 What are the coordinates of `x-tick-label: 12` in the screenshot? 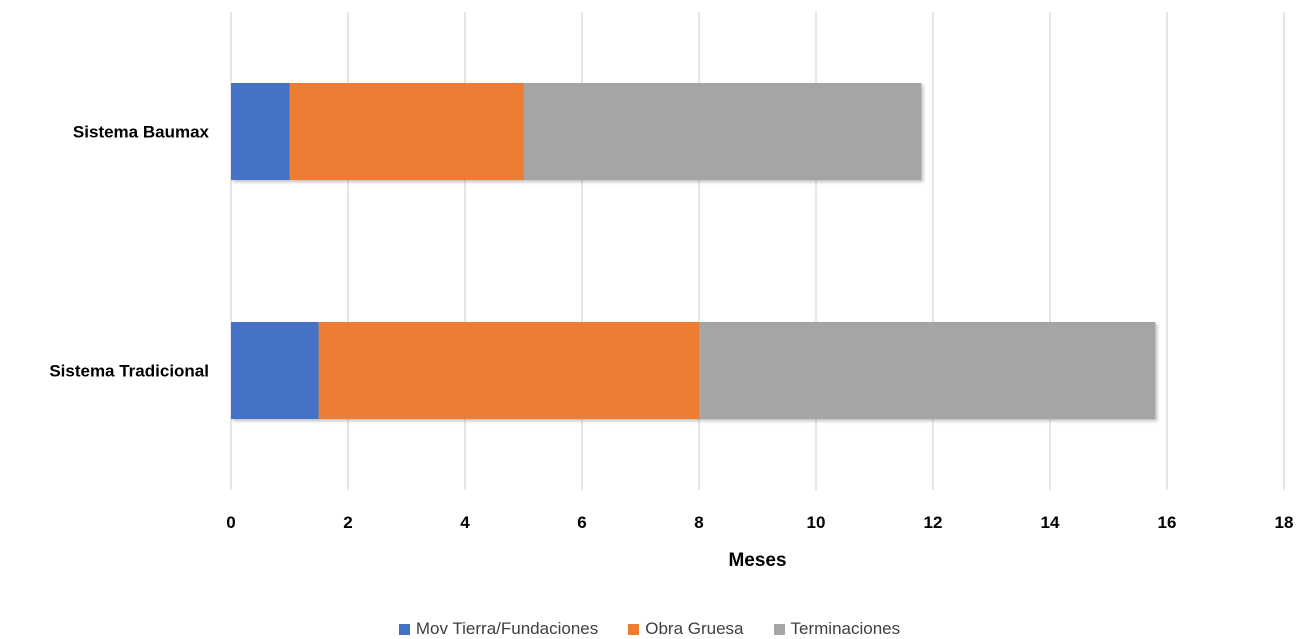 It's located at (933, 522).